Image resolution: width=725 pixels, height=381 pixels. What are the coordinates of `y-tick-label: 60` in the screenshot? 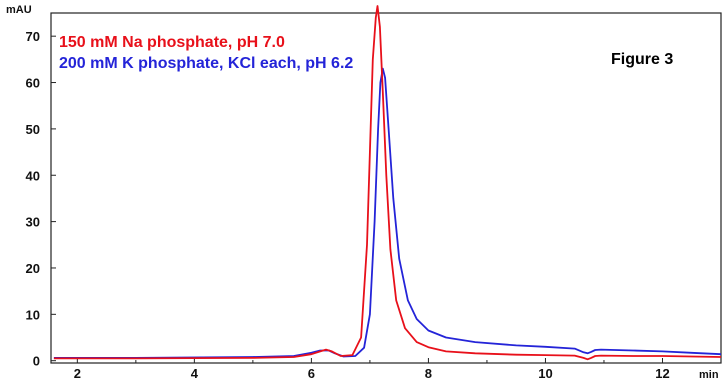 It's located at (33, 83).